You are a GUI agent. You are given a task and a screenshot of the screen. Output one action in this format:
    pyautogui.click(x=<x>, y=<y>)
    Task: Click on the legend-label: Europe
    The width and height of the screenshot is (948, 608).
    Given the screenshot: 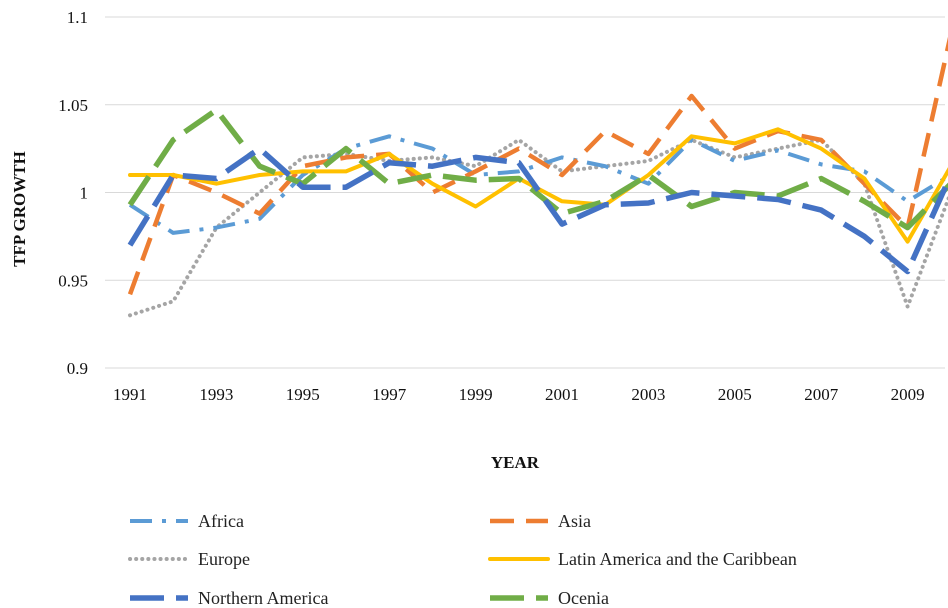 What is the action you would take?
    pyautogui.click(x=224, y=559)
    